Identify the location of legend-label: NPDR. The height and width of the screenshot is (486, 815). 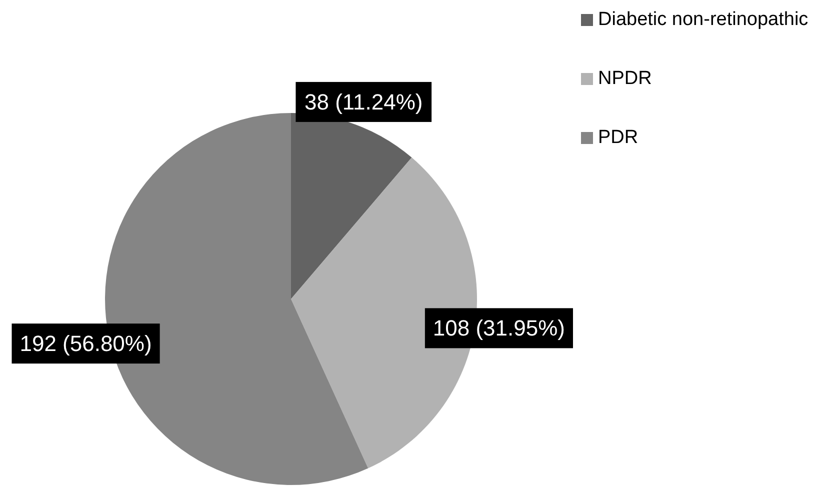
(625, 79).